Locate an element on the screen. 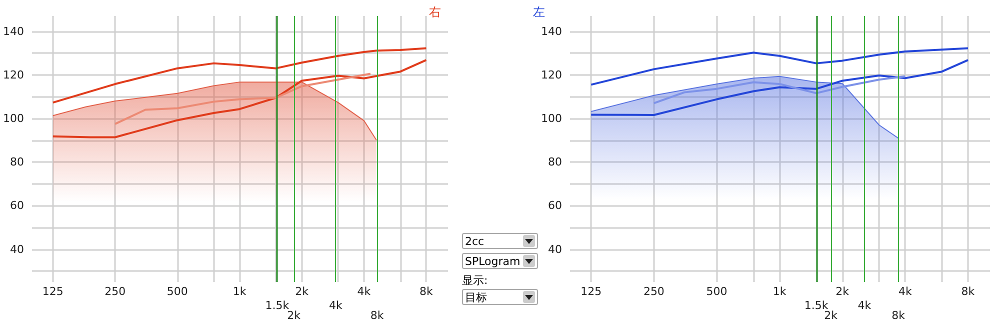 Image resolution: width=1000 pixels, height=335 pixels. chart-title: 右 is located at coordinates (435, 12).